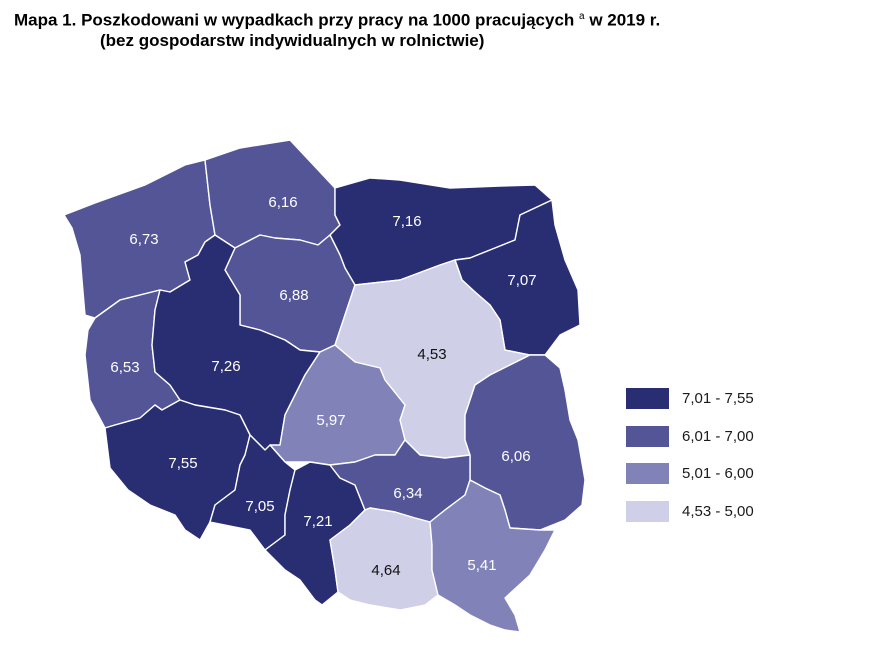 Image resolution: width=881 pixels, height=661 pixels. I want to click on region-value-podkarpackie: 5,41, so click(481, 565).